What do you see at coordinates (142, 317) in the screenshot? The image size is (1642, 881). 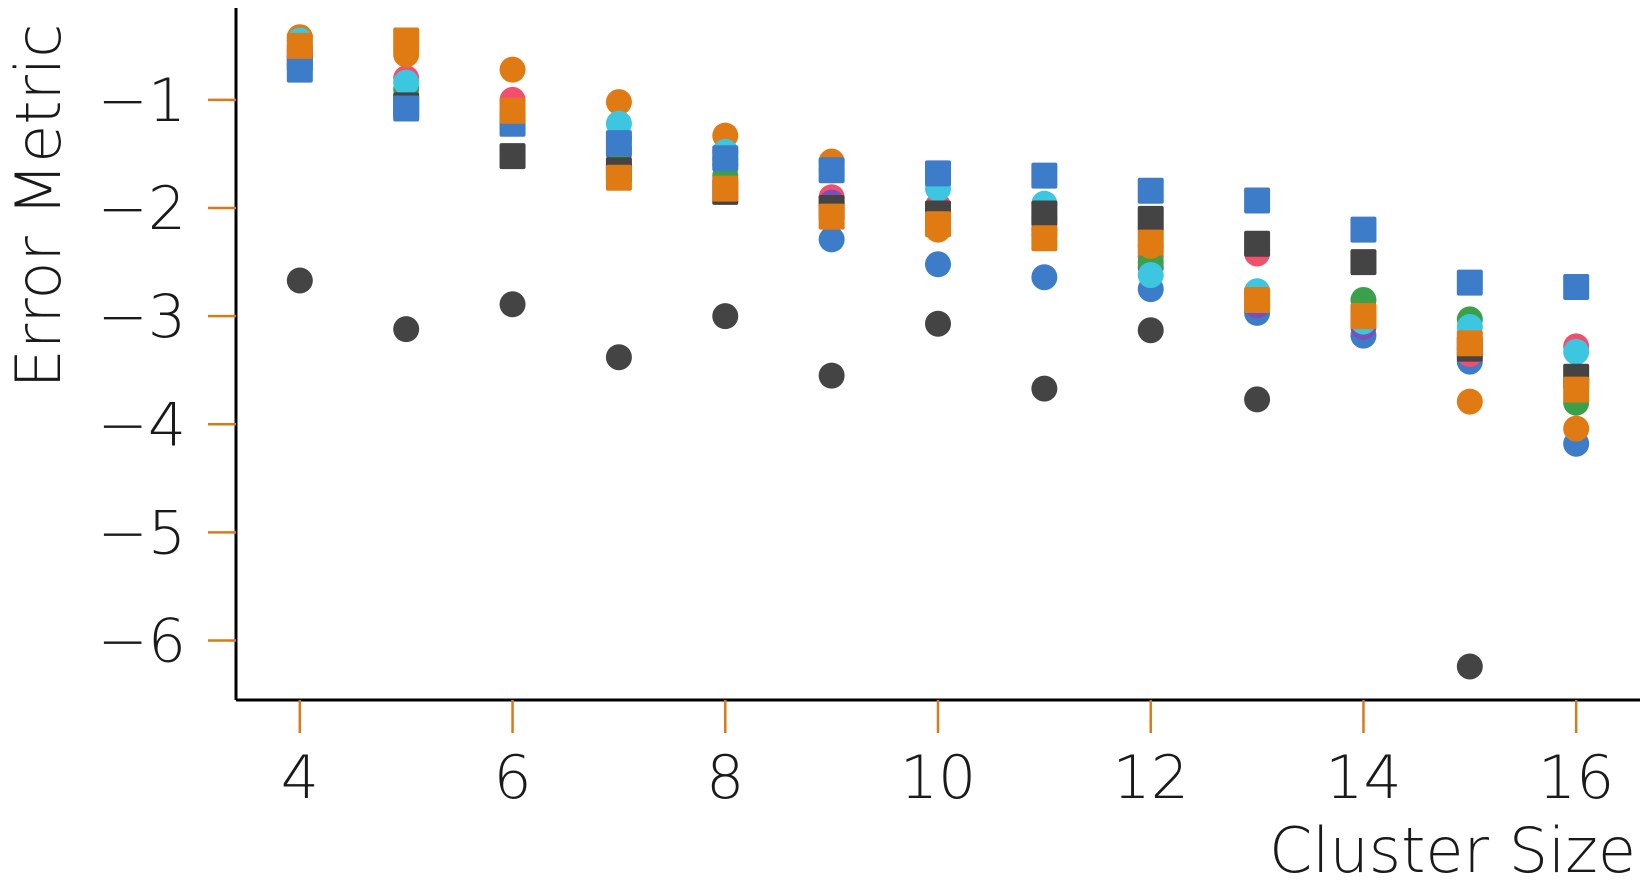 I see `y-tick-label: −3` at bounding box center [142, 317].